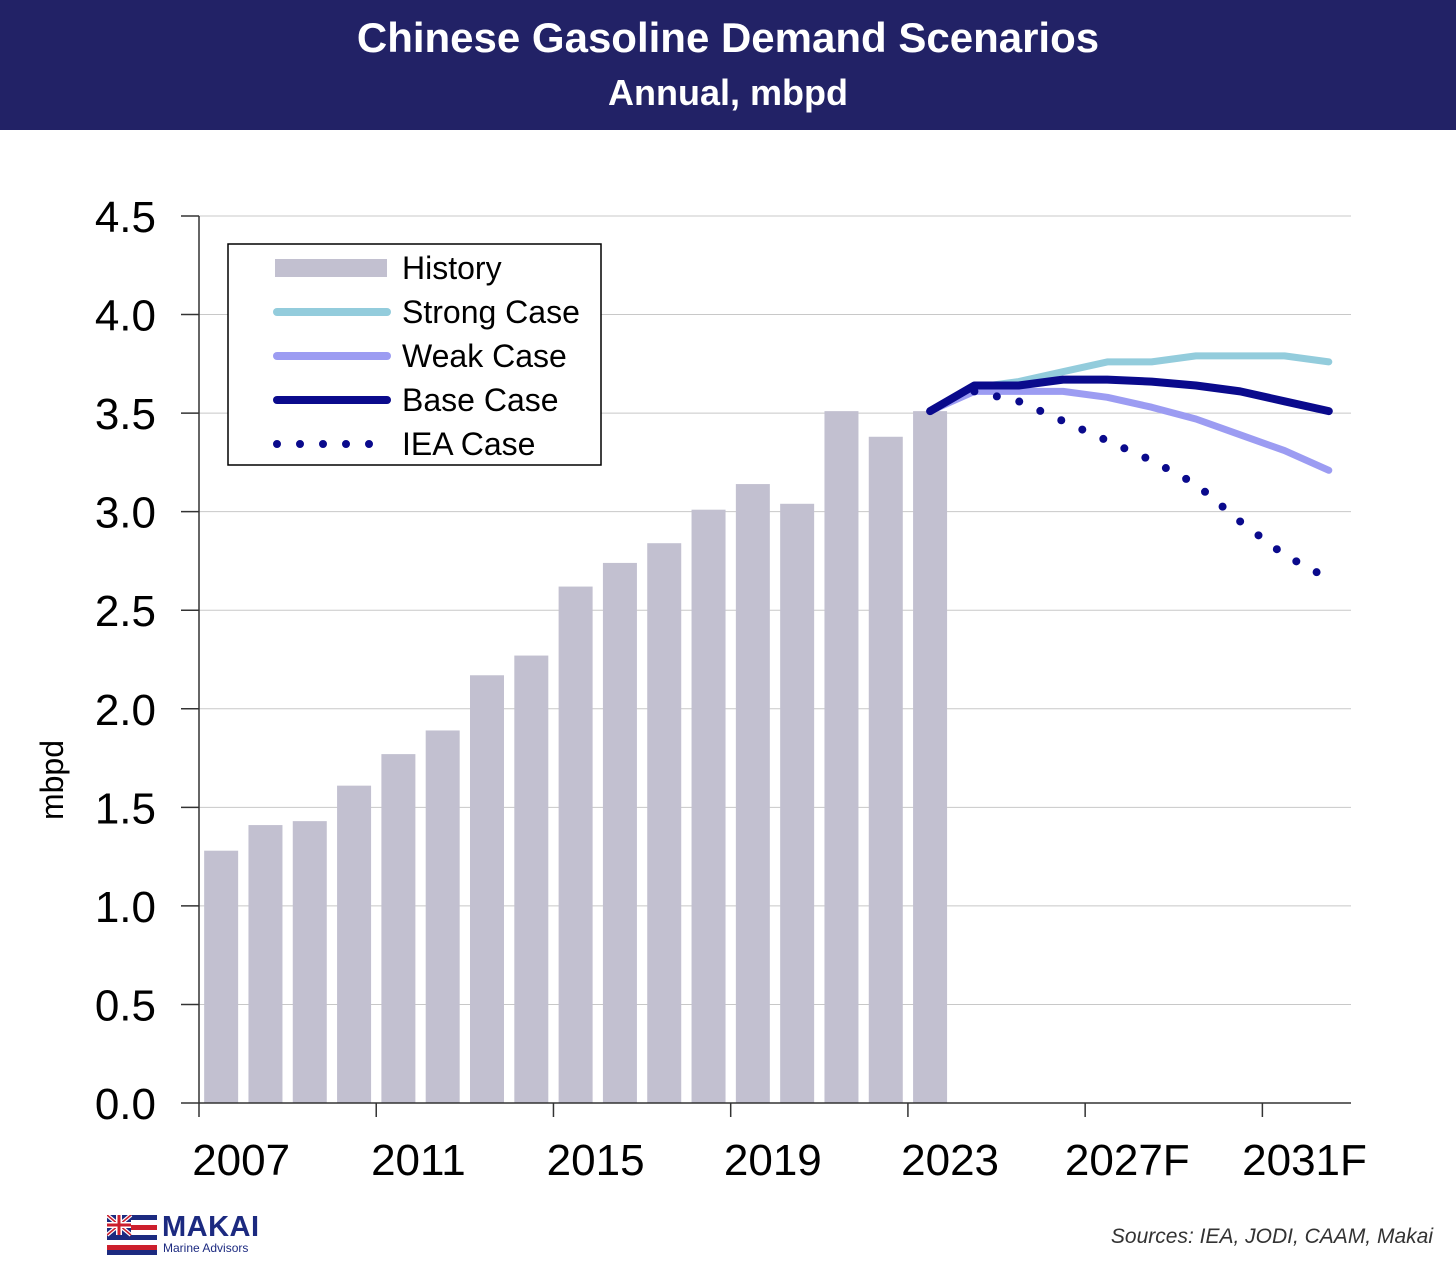 The image size is (1456, 1266). Describe the element at coordinates (480, 400) in the screenshot. I see `legend-label-base-case: Base Case` at that location.